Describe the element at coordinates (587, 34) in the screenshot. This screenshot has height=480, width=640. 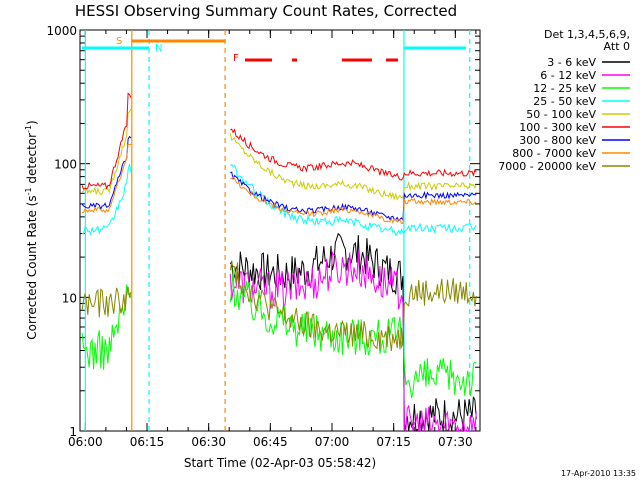
I see `legend-header: Det 1,3,4,5,6,9,` at that location.